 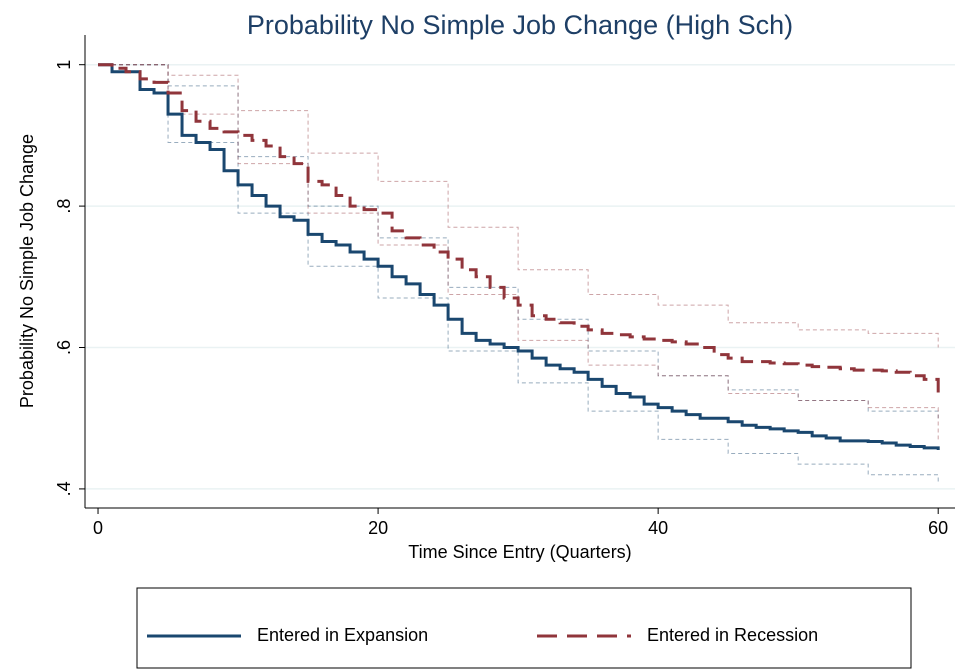 What do you see at coordinates (378, 528) in the screenshot?
I see `x-tick-label: 20` at bounding box center [378, 528].